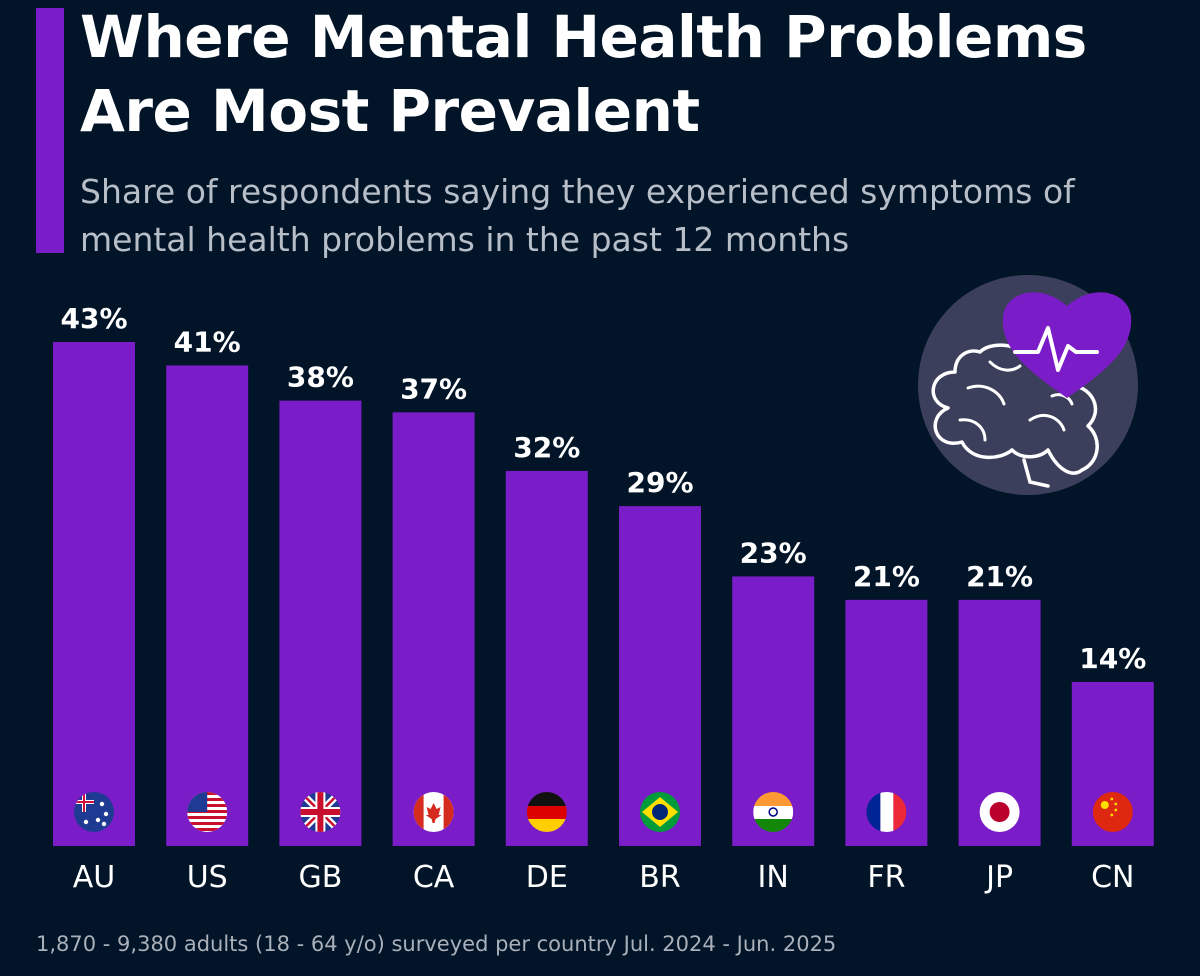 Image resolution: width=1200 pixels, height=976 pixels. Describe the element at coordinates (94, 877) in the screenshot. I see `category-label-au: AU` at that location.